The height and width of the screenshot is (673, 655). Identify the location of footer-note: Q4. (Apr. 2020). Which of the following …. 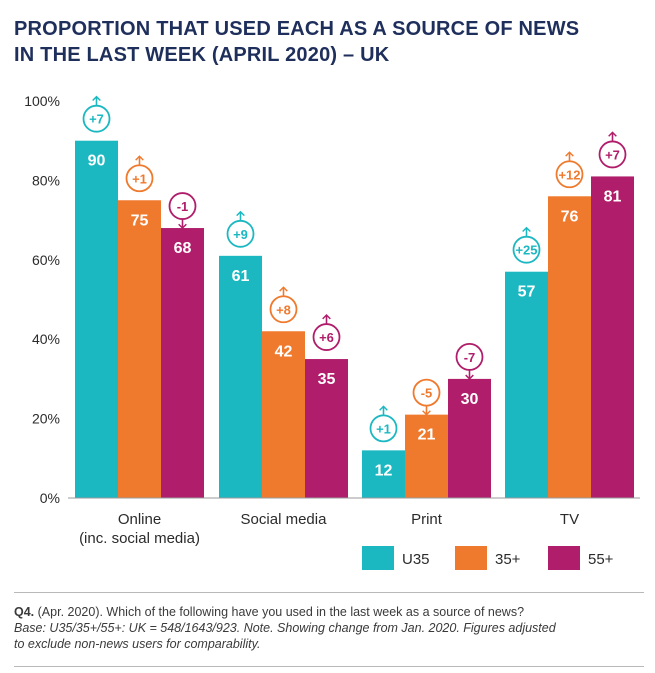
(329, 628).